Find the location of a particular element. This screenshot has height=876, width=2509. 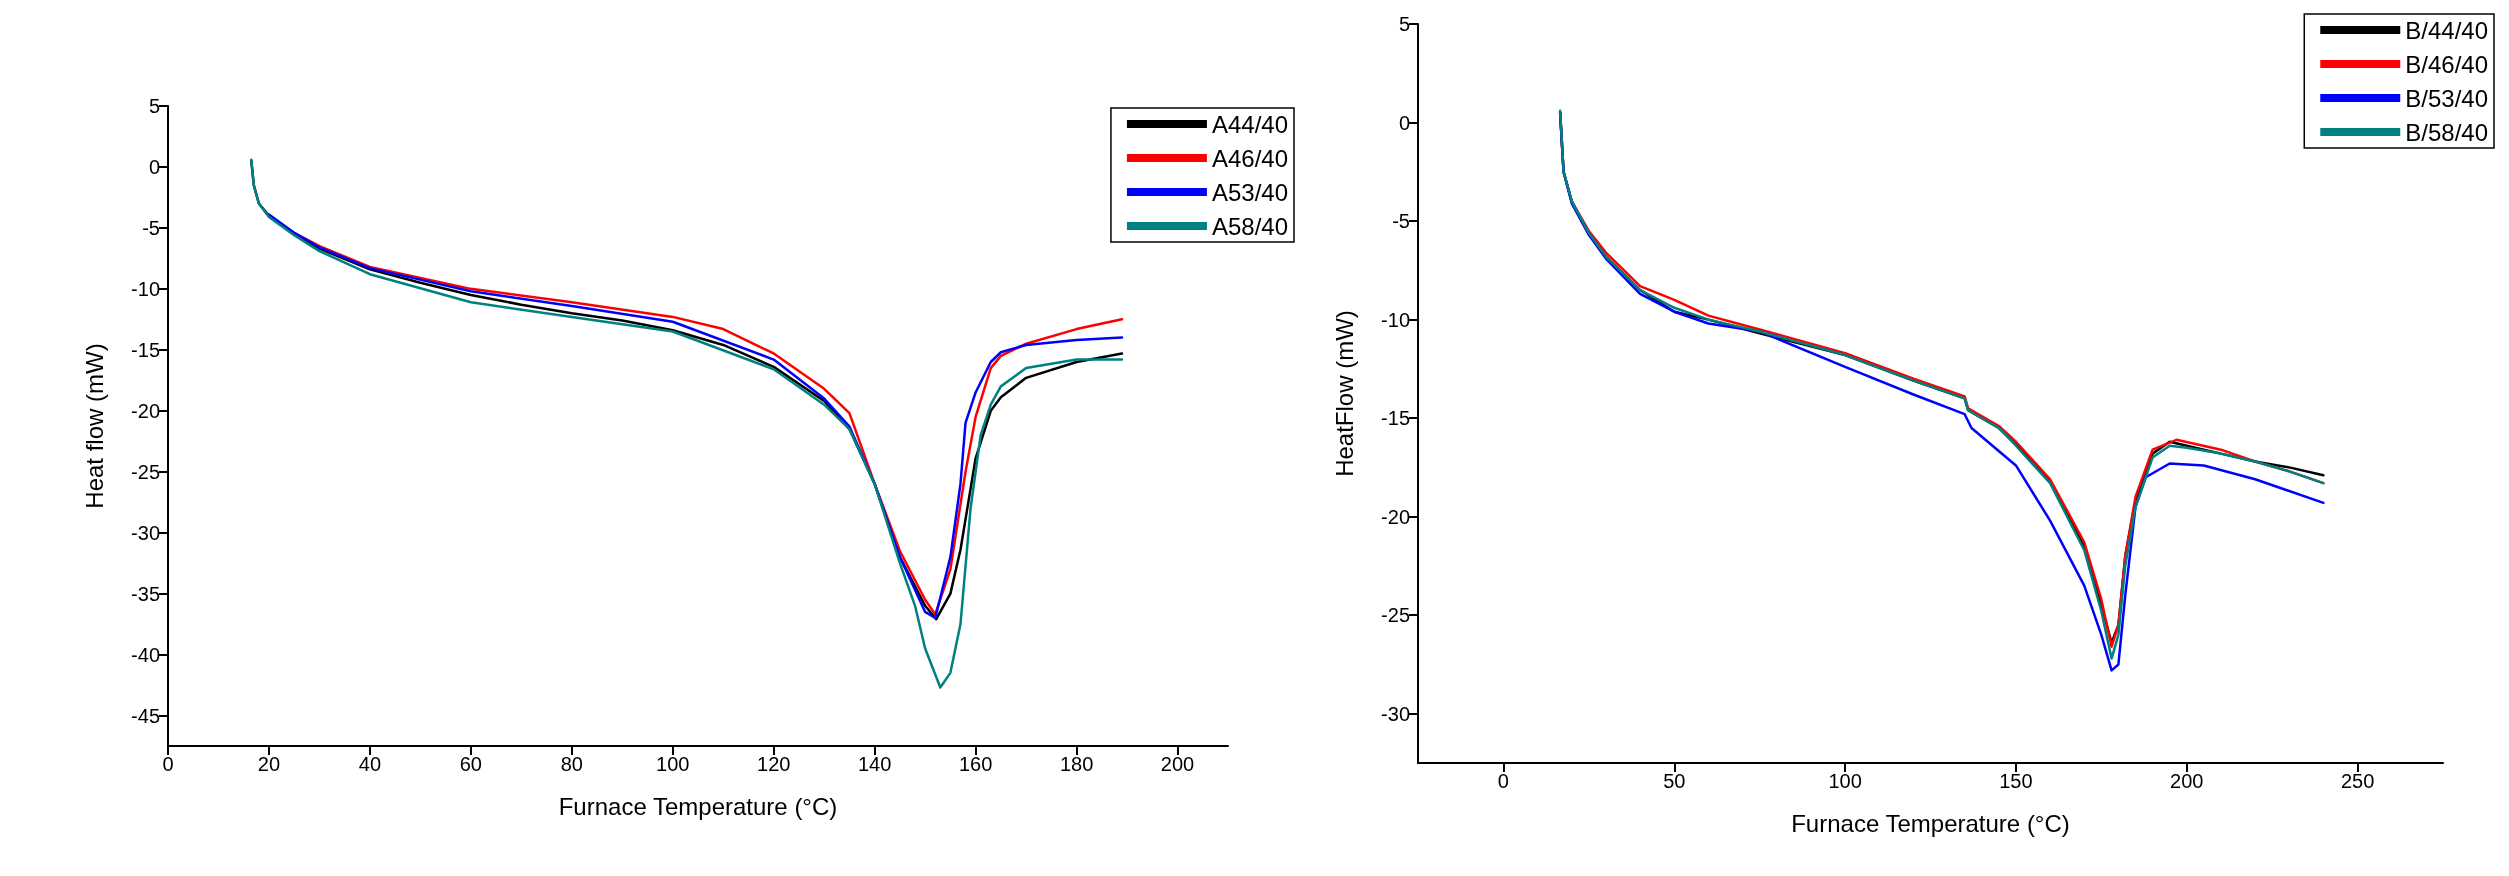

x-tick-label: 180 is located at coordinates (1076, 764).